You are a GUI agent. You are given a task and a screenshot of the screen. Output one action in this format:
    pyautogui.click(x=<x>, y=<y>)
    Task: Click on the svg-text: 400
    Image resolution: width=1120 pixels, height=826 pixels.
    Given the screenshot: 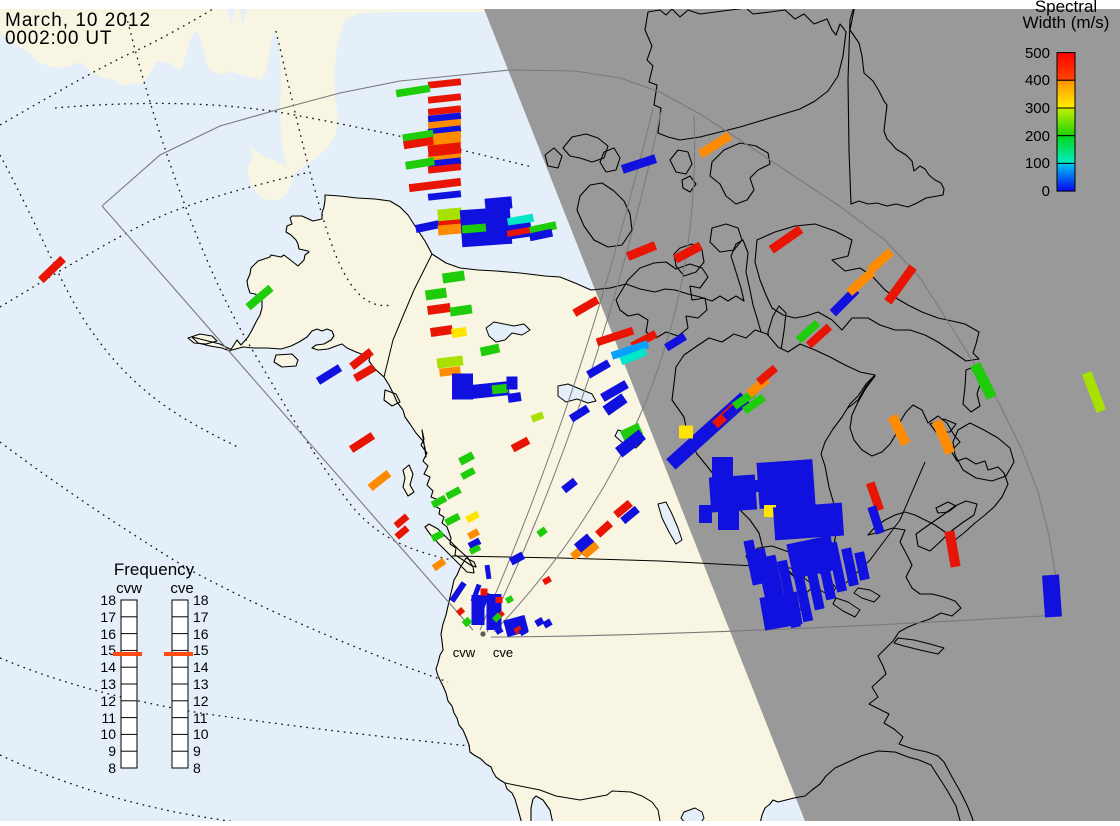 What is the action you would take?
    pyautogui.click(x=1037, y=80)
    